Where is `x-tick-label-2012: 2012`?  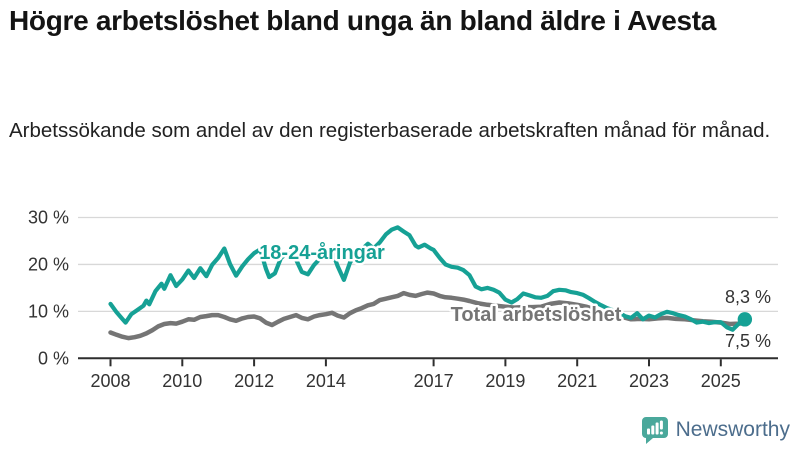 x-tick-label-2012: 2012 is located at coordinates (254, 381).